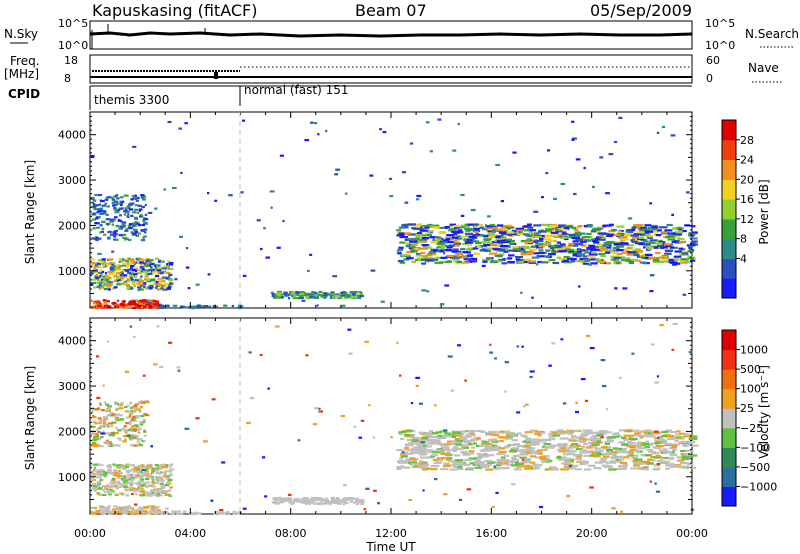 The height and width of the screenshot is (554, 800). Describe the element at coordinates (763, 68) in the screenshot. I see `nave-label: Nave` at that location.